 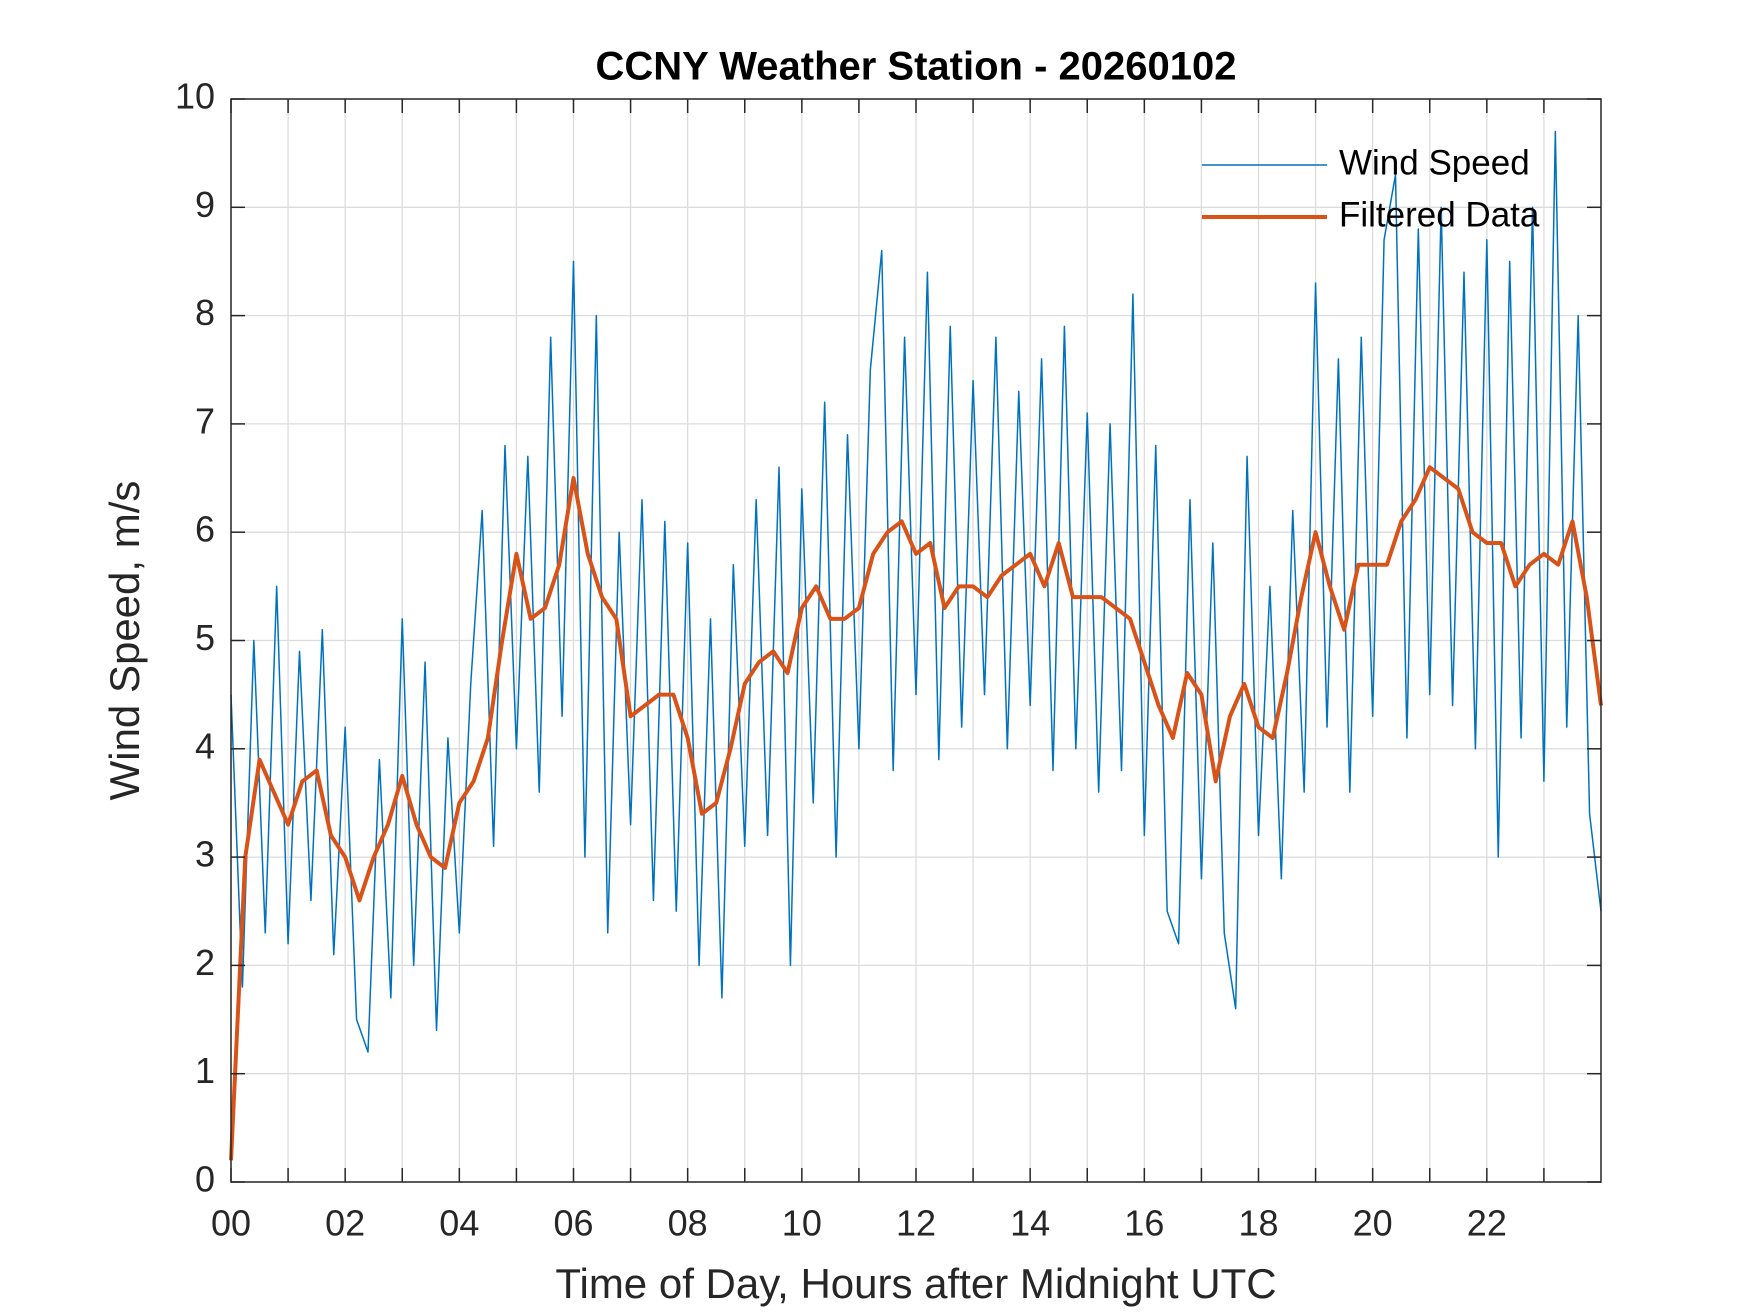 I want to click on y-axis-label: Wind Speed, m/s, so click(x=124, y=641).